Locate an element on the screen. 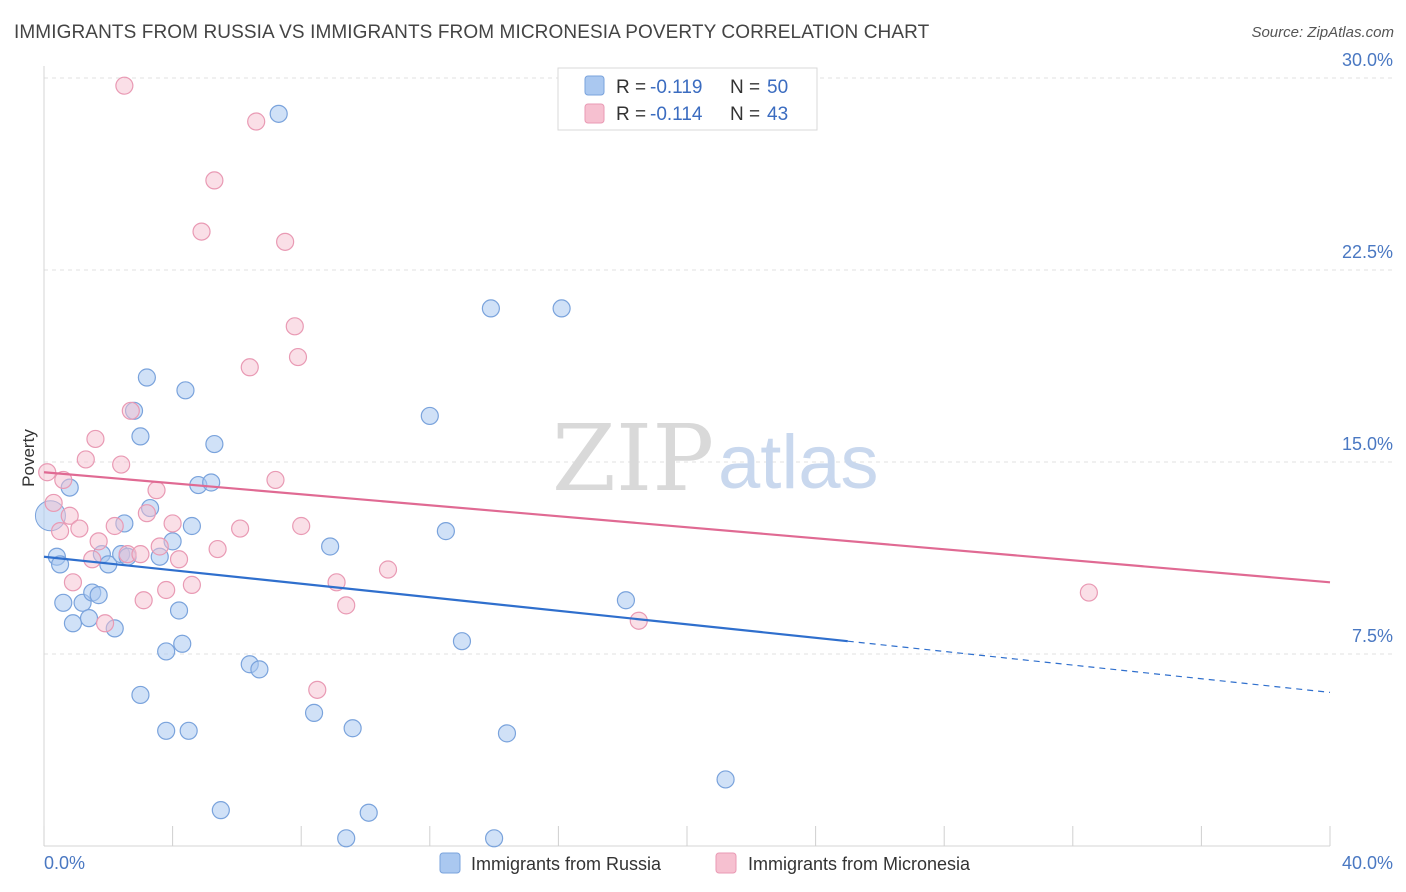 The width and height of the screenshot is (1406, 892). legend-bottom-swatch-russia is located at coordinates (450, 863).